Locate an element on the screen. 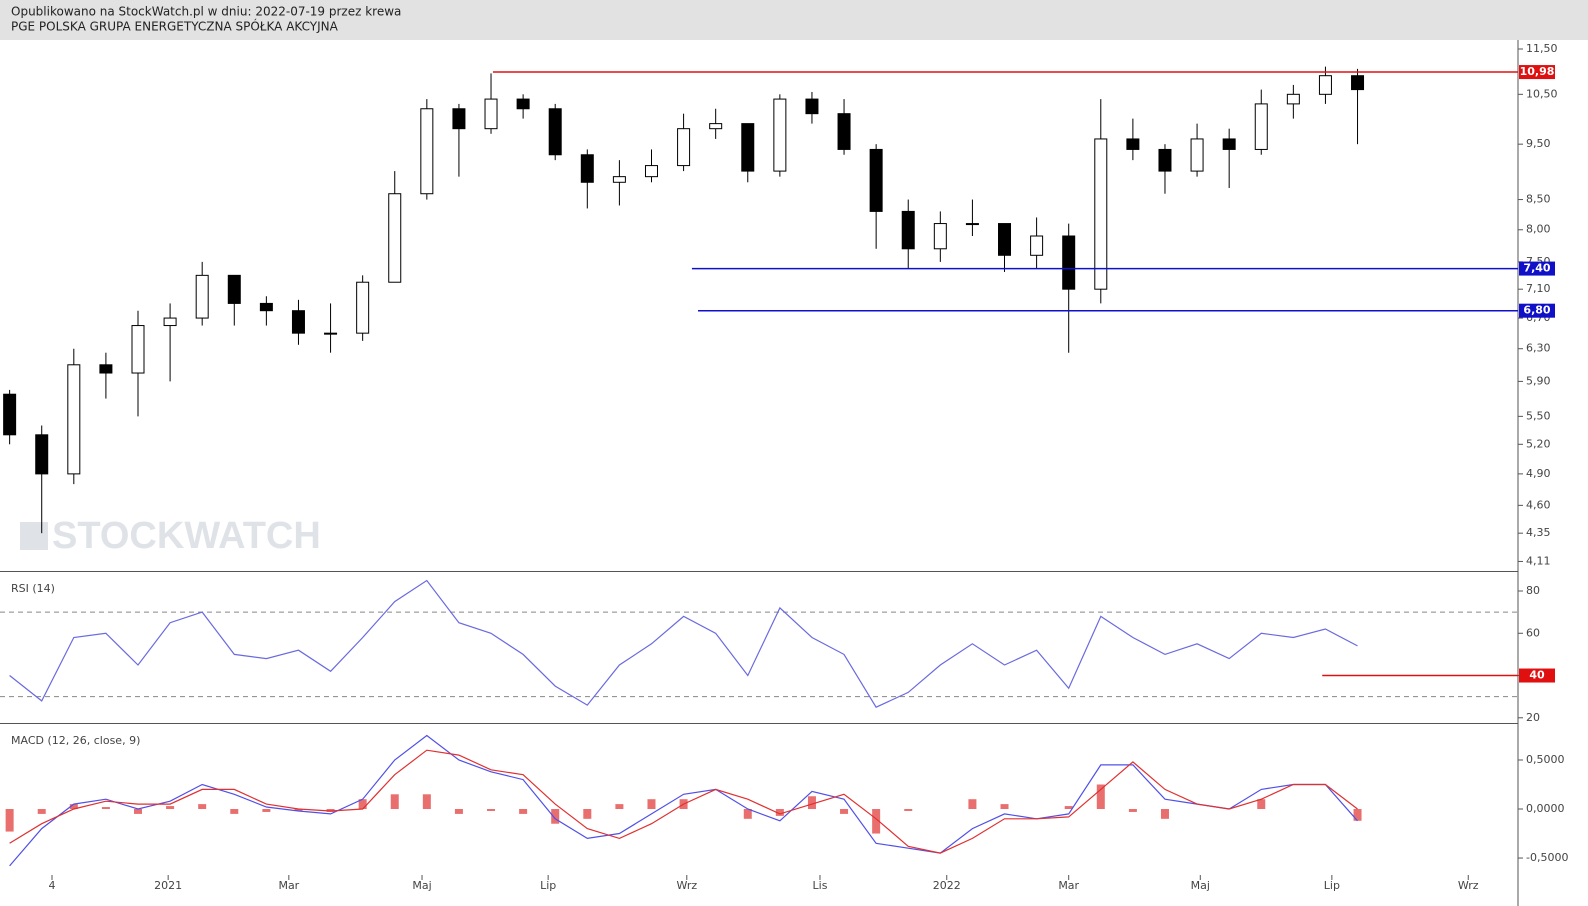  x-tick-label: Lis is located at coordinates (820, 885).